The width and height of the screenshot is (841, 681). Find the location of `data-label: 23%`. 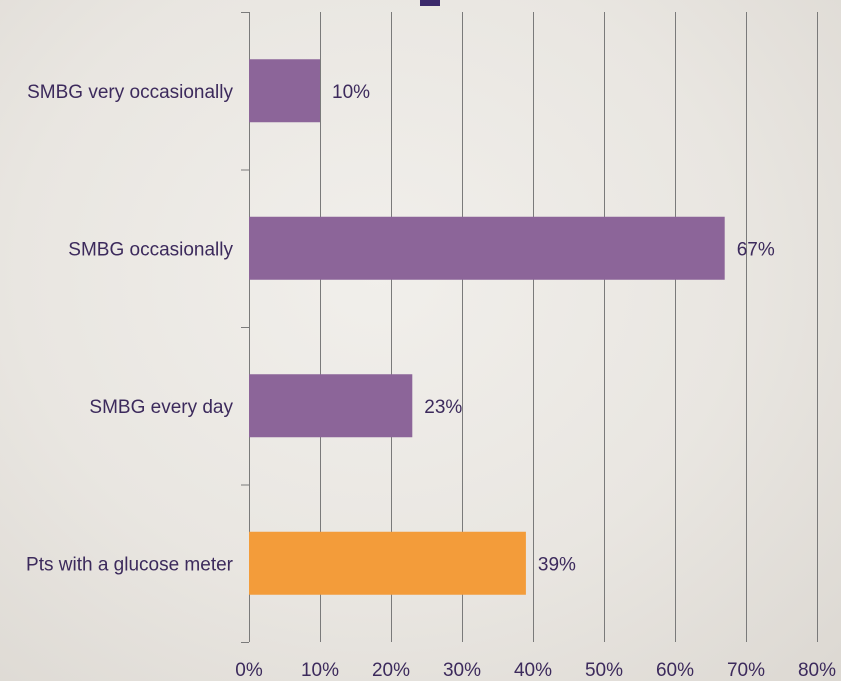

data-label: 23% is located at coordinates (443, 407).